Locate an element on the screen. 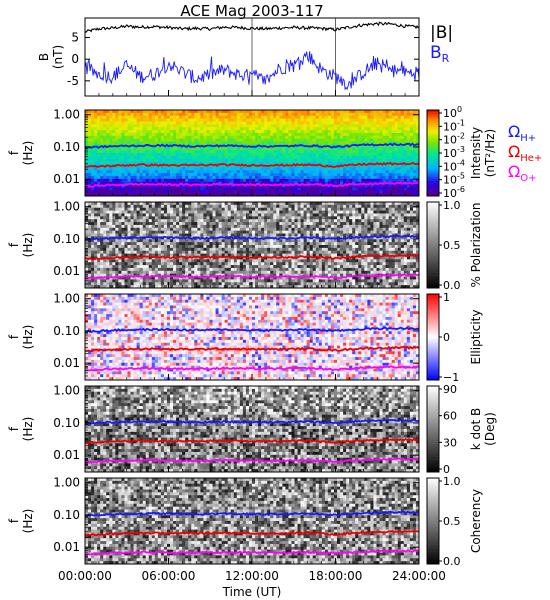 This screenshot has width=550, height=600. colorbar-label: % Polarization is located at coordinates (476, 245).